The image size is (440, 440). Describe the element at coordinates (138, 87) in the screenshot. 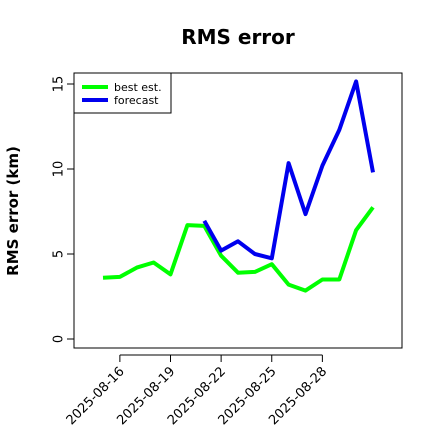

I see `legend-entry-label: best est.` at that location.